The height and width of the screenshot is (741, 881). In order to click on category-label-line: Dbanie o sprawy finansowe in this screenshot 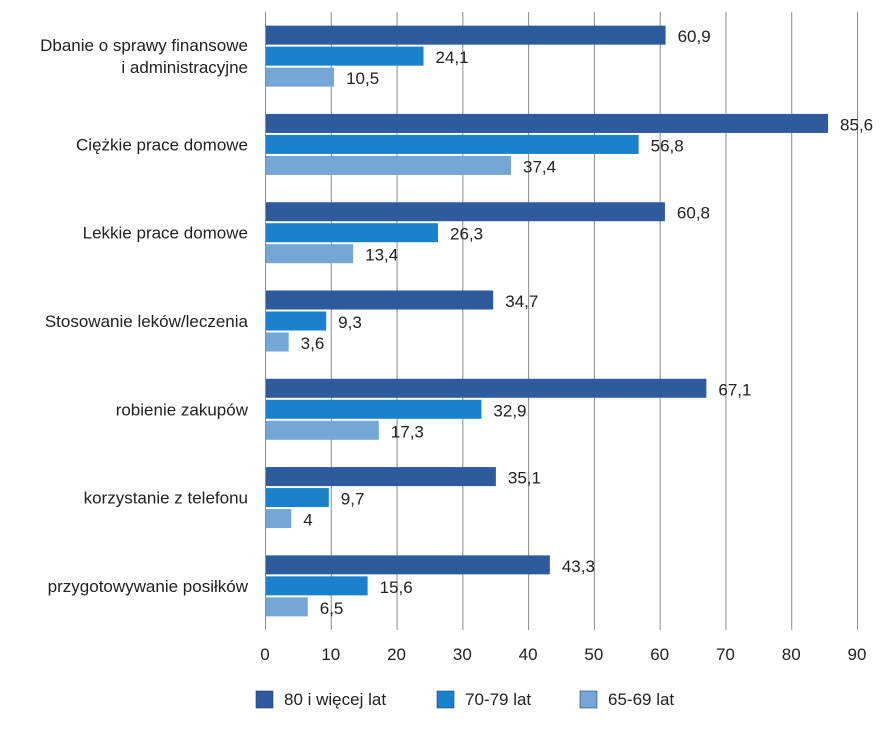, I will do `click(144, 45)`.